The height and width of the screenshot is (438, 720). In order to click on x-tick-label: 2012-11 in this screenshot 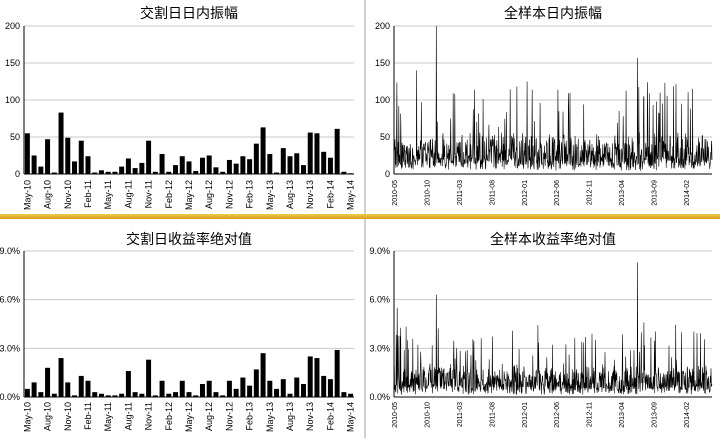, I will do `click(590, 414)`.